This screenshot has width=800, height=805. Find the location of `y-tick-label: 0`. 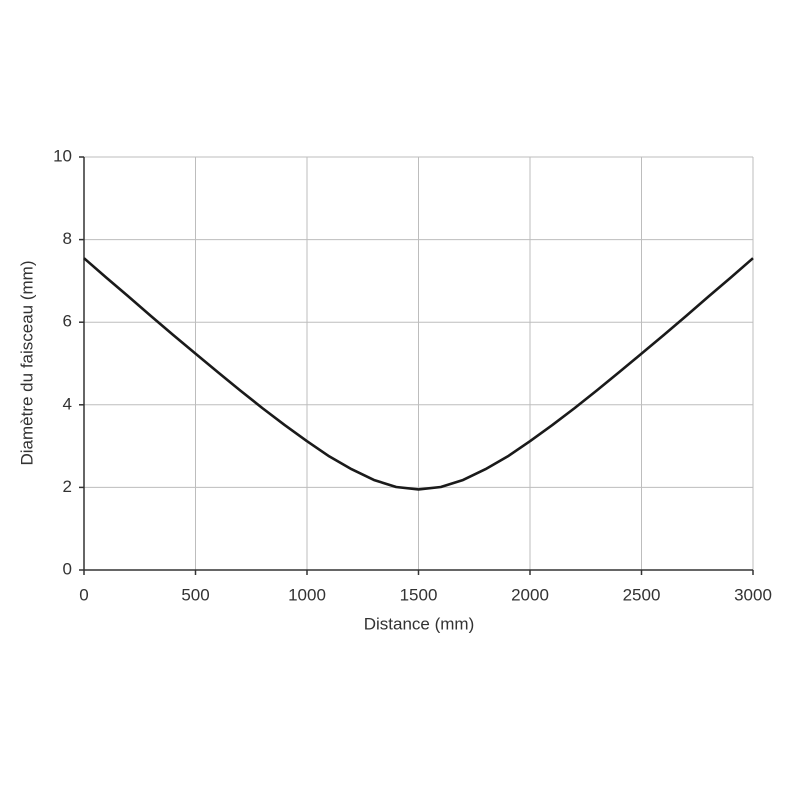

y-tick-label: 0 is located at coordinates (67, 568).